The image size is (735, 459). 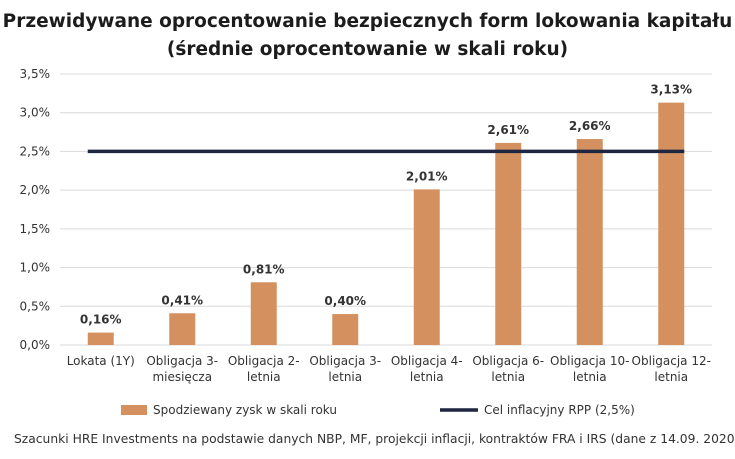 I want to click on y-tick-label: 3,0%, so click(x=35, y=113).